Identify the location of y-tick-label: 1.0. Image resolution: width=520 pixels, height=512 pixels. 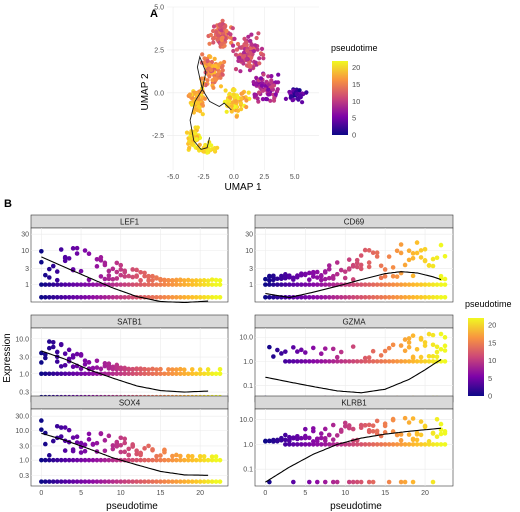
(248, 362).